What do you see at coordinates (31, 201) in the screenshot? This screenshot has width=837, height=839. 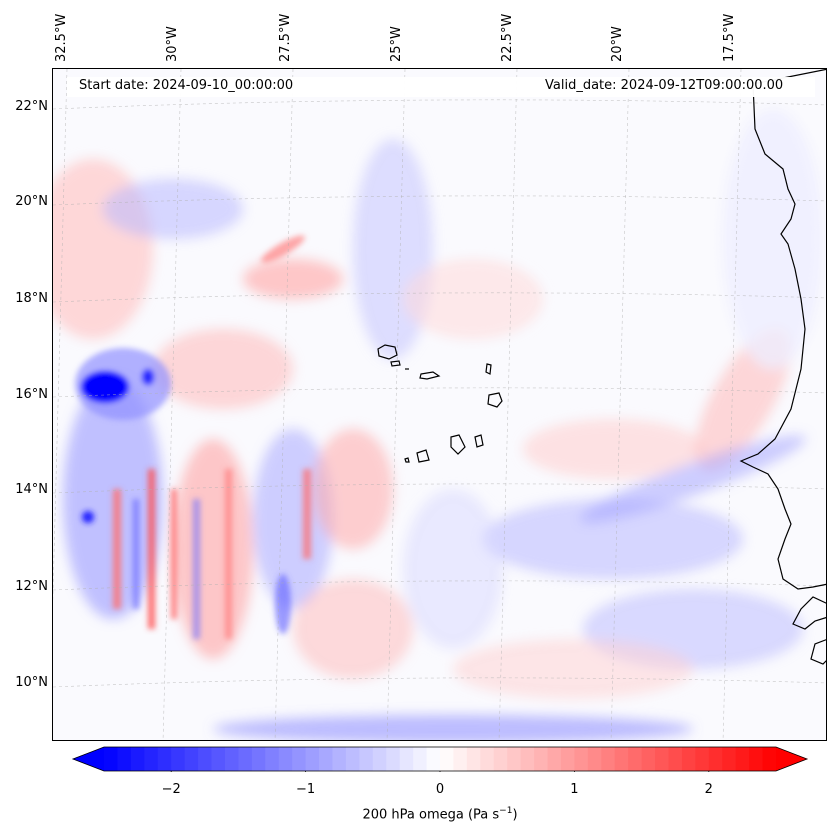 I see `lat-label-20n: 20°N` at bounding box center [31, 201].